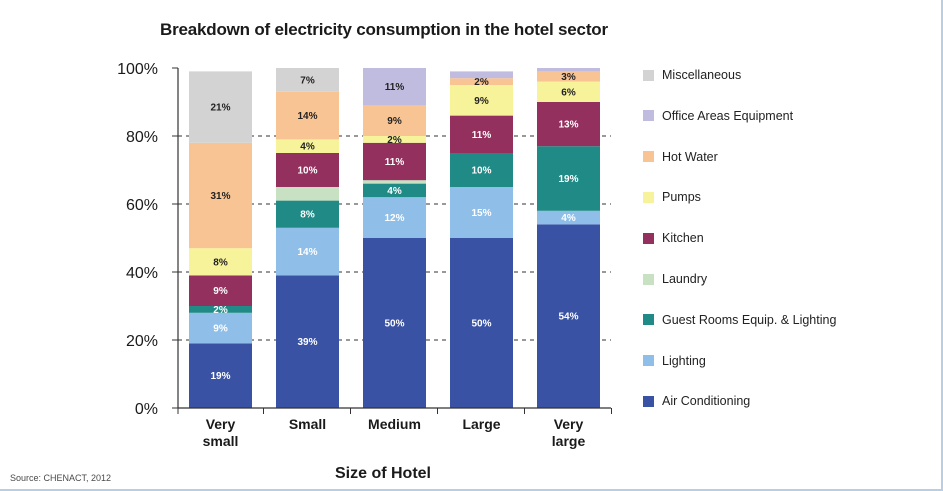 Image resolution: width=943 pixels, height=491 pixels. What do you see at coordinates (61, 478) in the screenshot?
I see `source-note: Source: CHENACT, 2012` at bounding box center [61, 478].